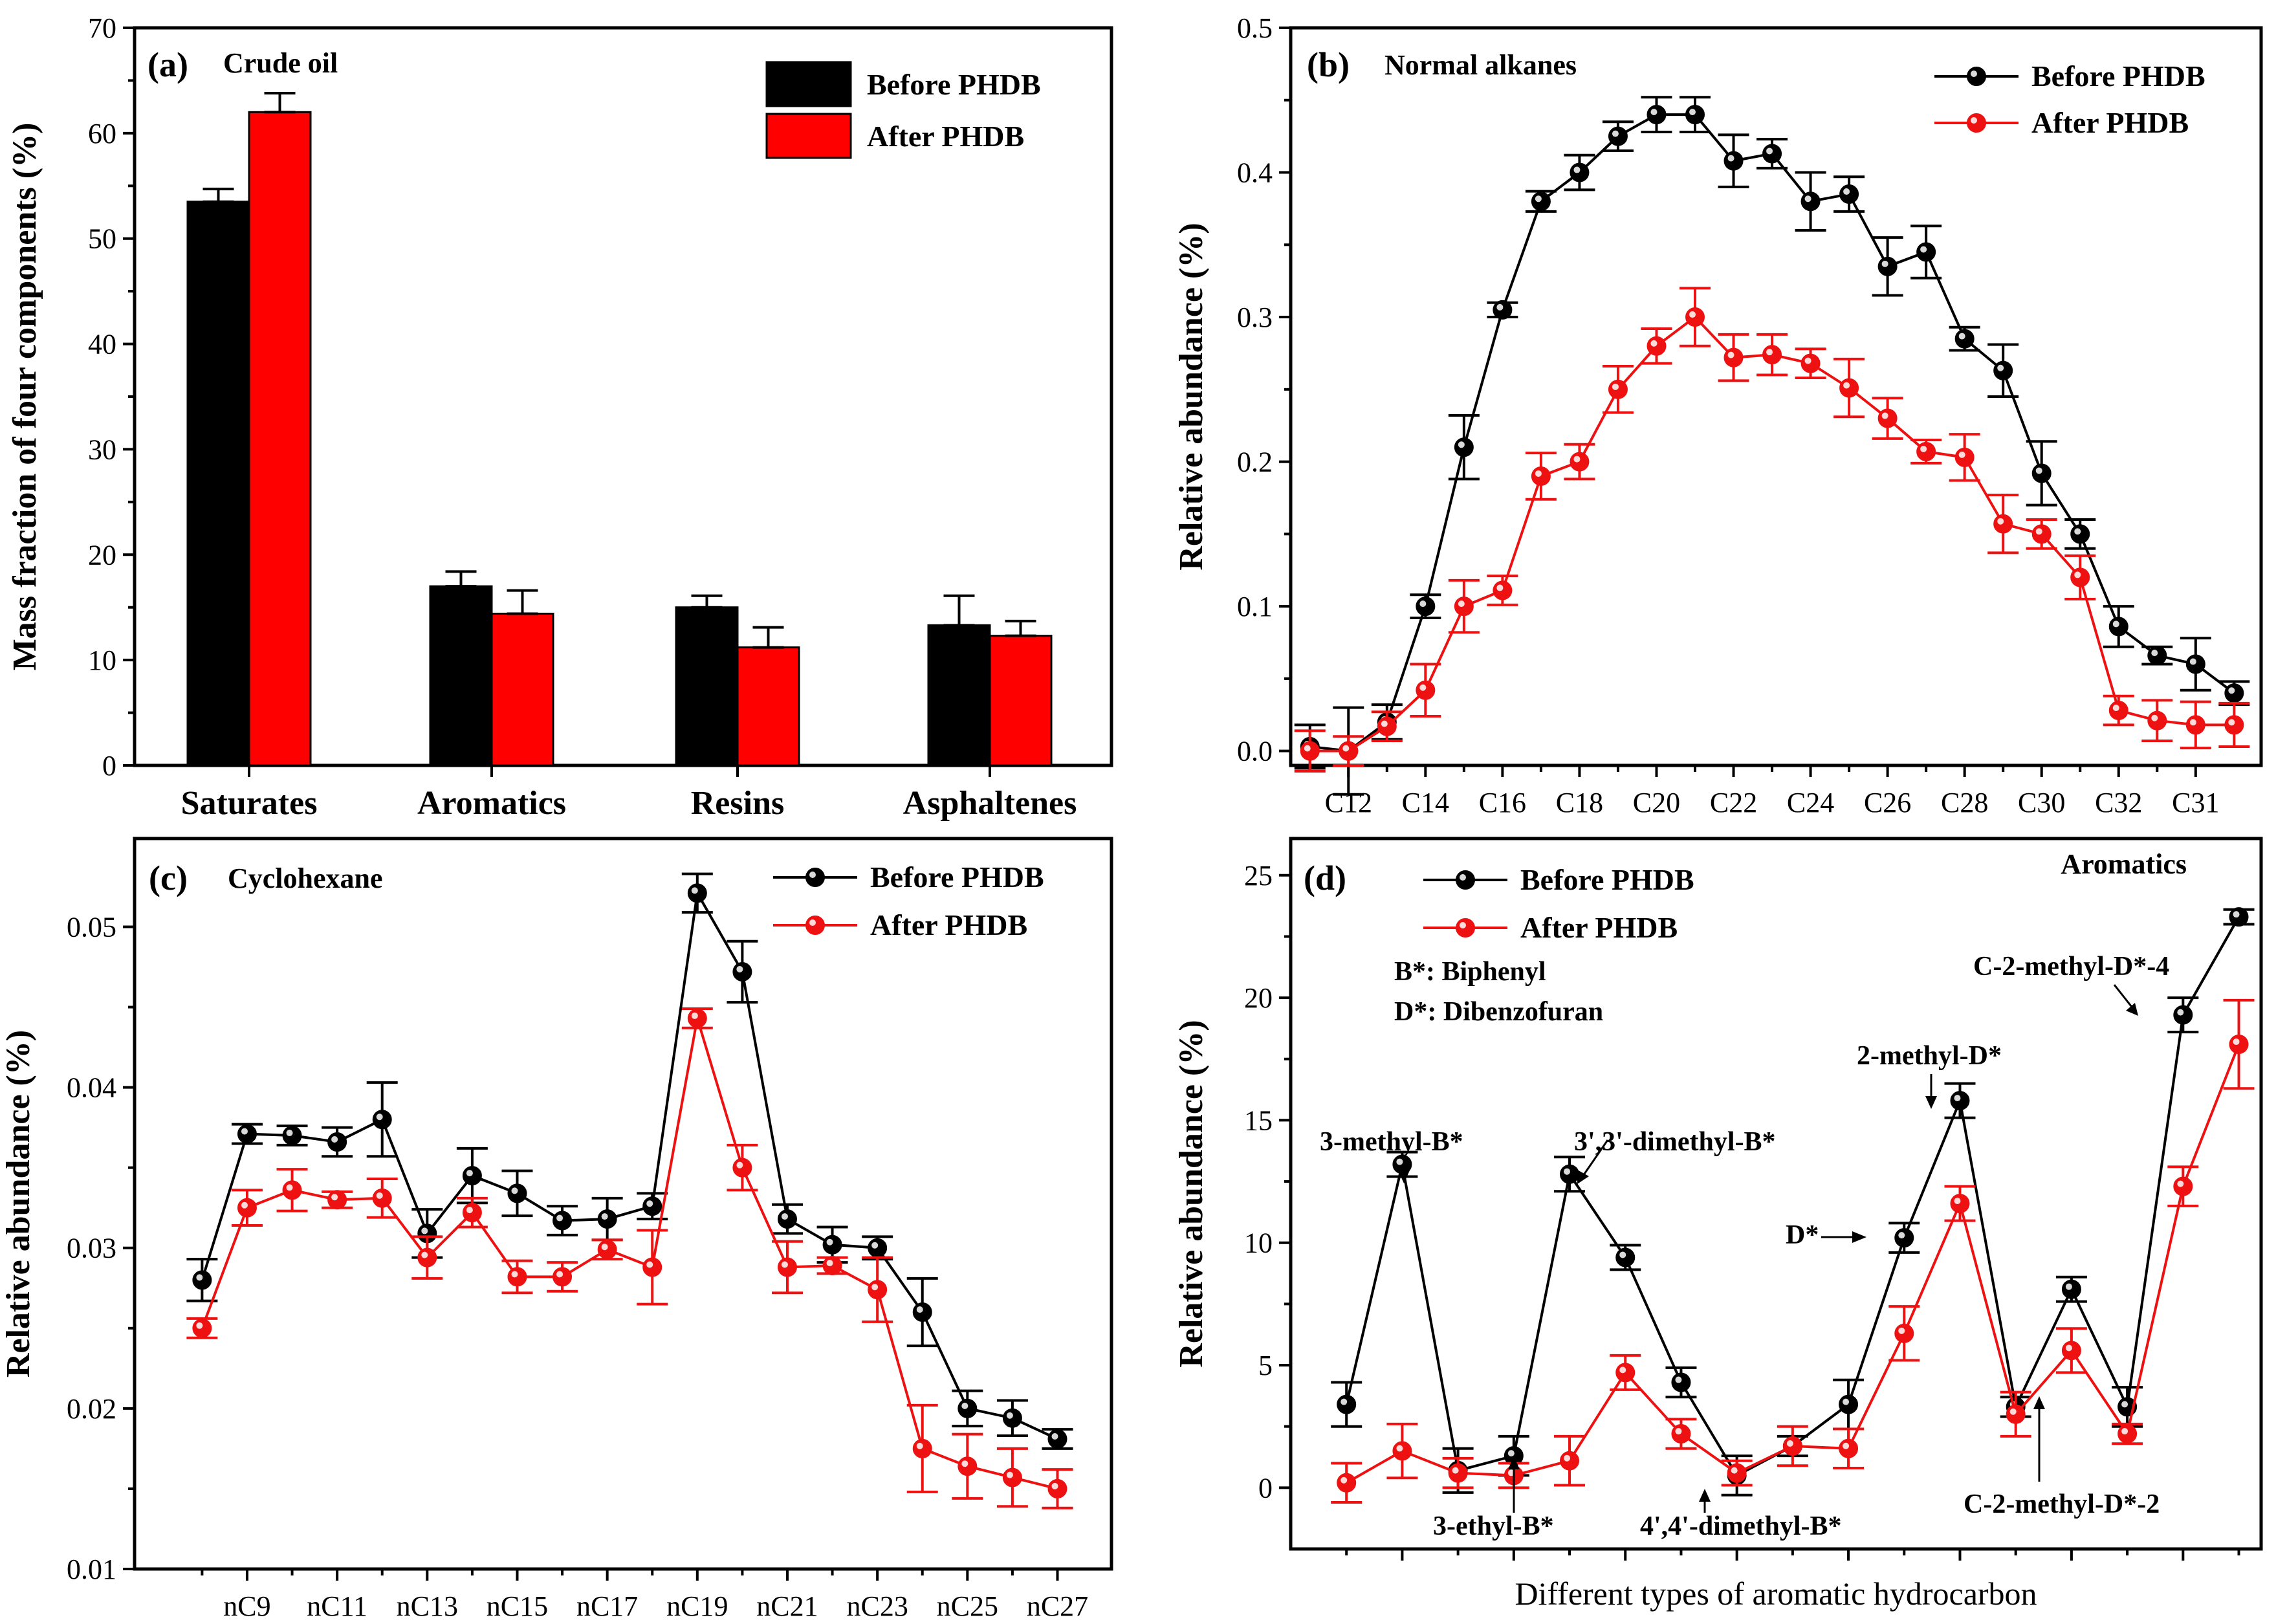 The height and width of the screenshot is (1624, 2287). I want to click on d-legend-label: After PHDB, so click(1599, 927).